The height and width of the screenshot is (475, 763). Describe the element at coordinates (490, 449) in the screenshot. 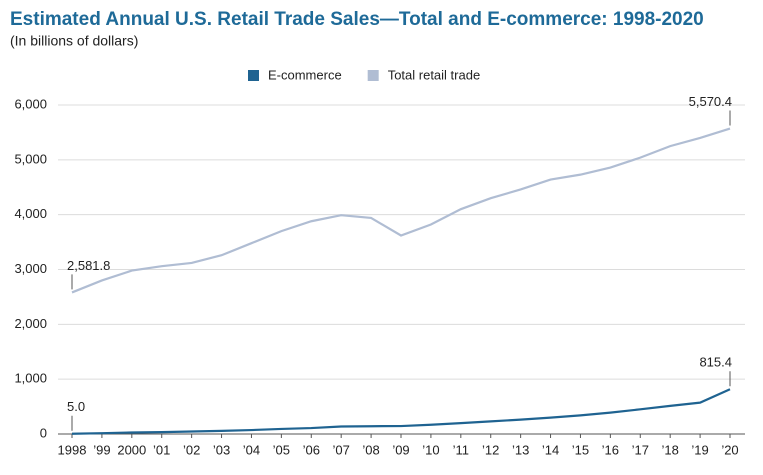

I see `x-tick-label: ’12` at that location.